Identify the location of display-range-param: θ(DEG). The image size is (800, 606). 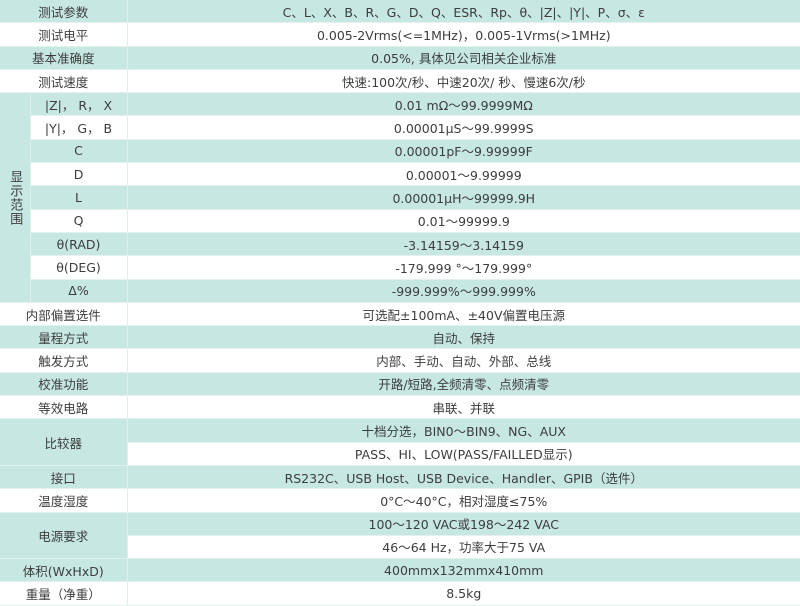
(79, 267).